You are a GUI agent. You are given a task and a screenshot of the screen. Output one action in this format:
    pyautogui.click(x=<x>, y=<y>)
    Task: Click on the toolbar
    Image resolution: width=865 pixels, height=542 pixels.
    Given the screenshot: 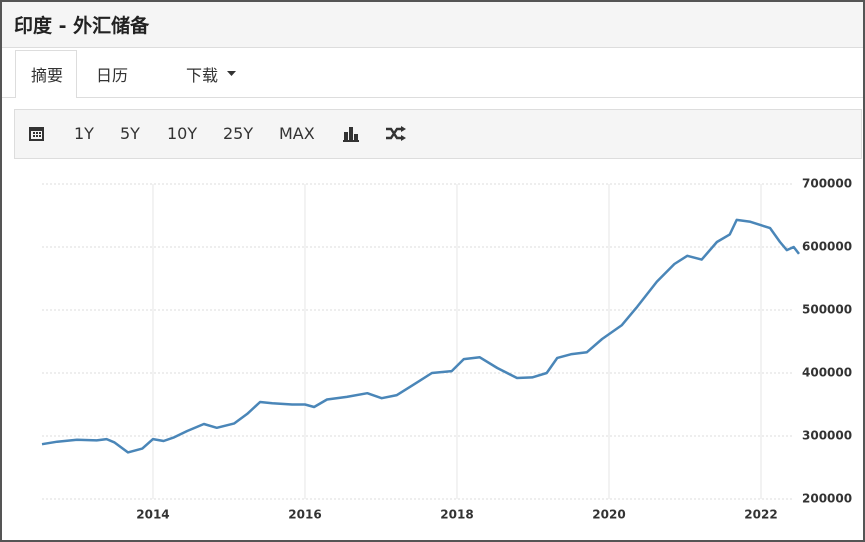 What is the action you would take?
    pyautogui.click(x=438, y=134)
    